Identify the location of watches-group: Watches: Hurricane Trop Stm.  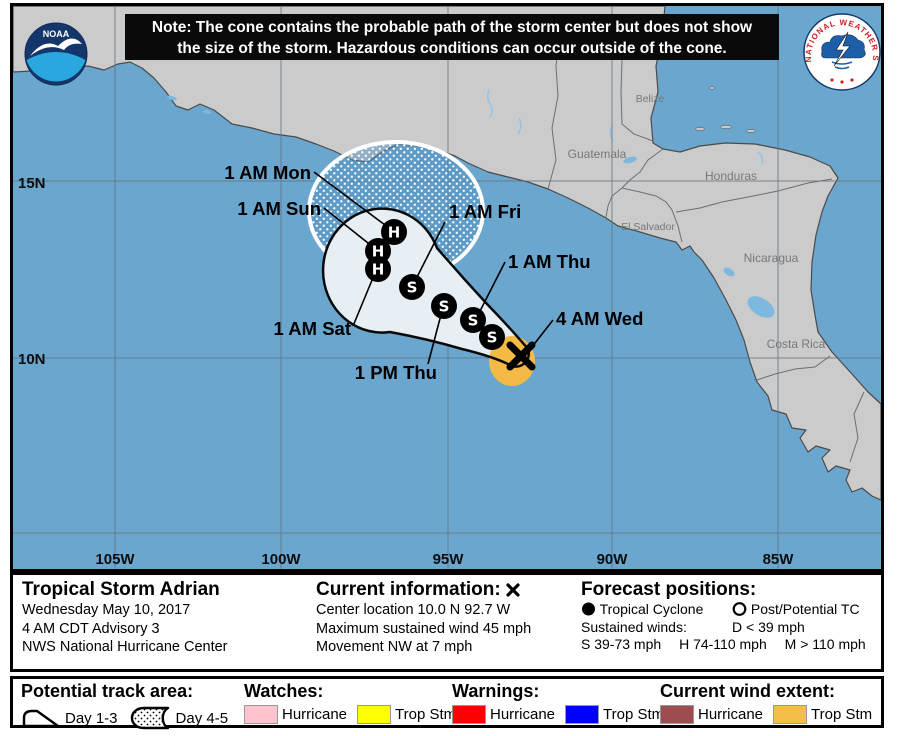
(350, 702).